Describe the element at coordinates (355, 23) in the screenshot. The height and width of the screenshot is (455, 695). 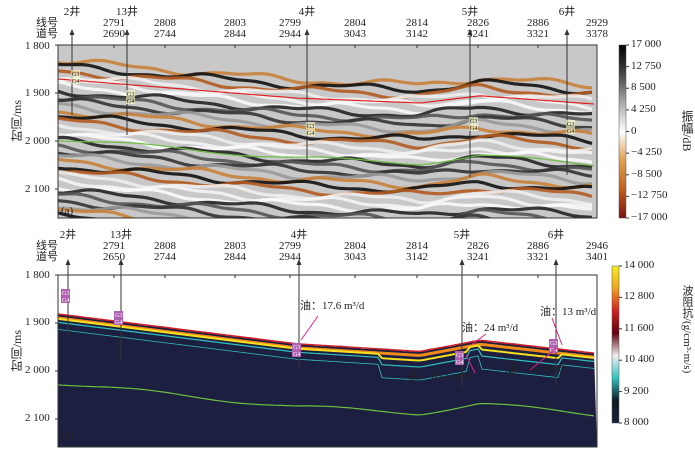
I see `tick-line-number: 2804` at that location.